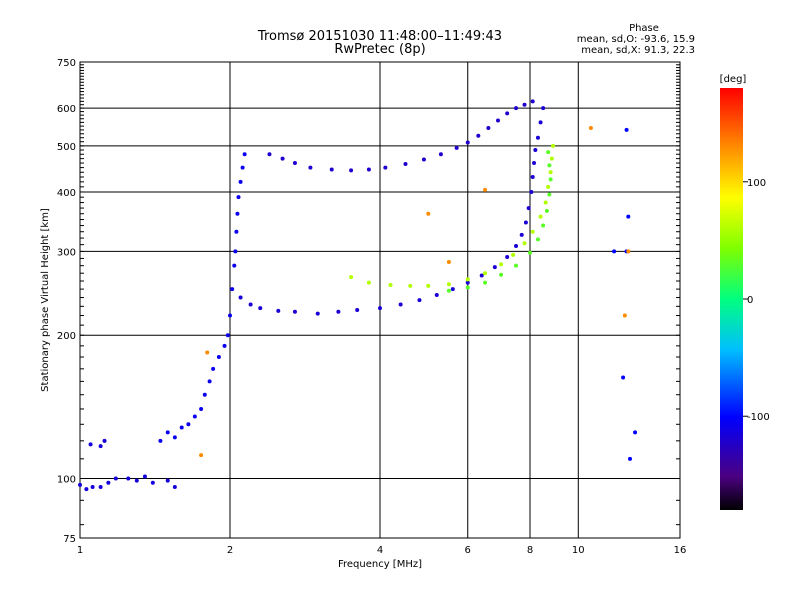  I want to click on chart-title: Tromsø 20151030 11:48:00–11:49:43, so click(379, 36).